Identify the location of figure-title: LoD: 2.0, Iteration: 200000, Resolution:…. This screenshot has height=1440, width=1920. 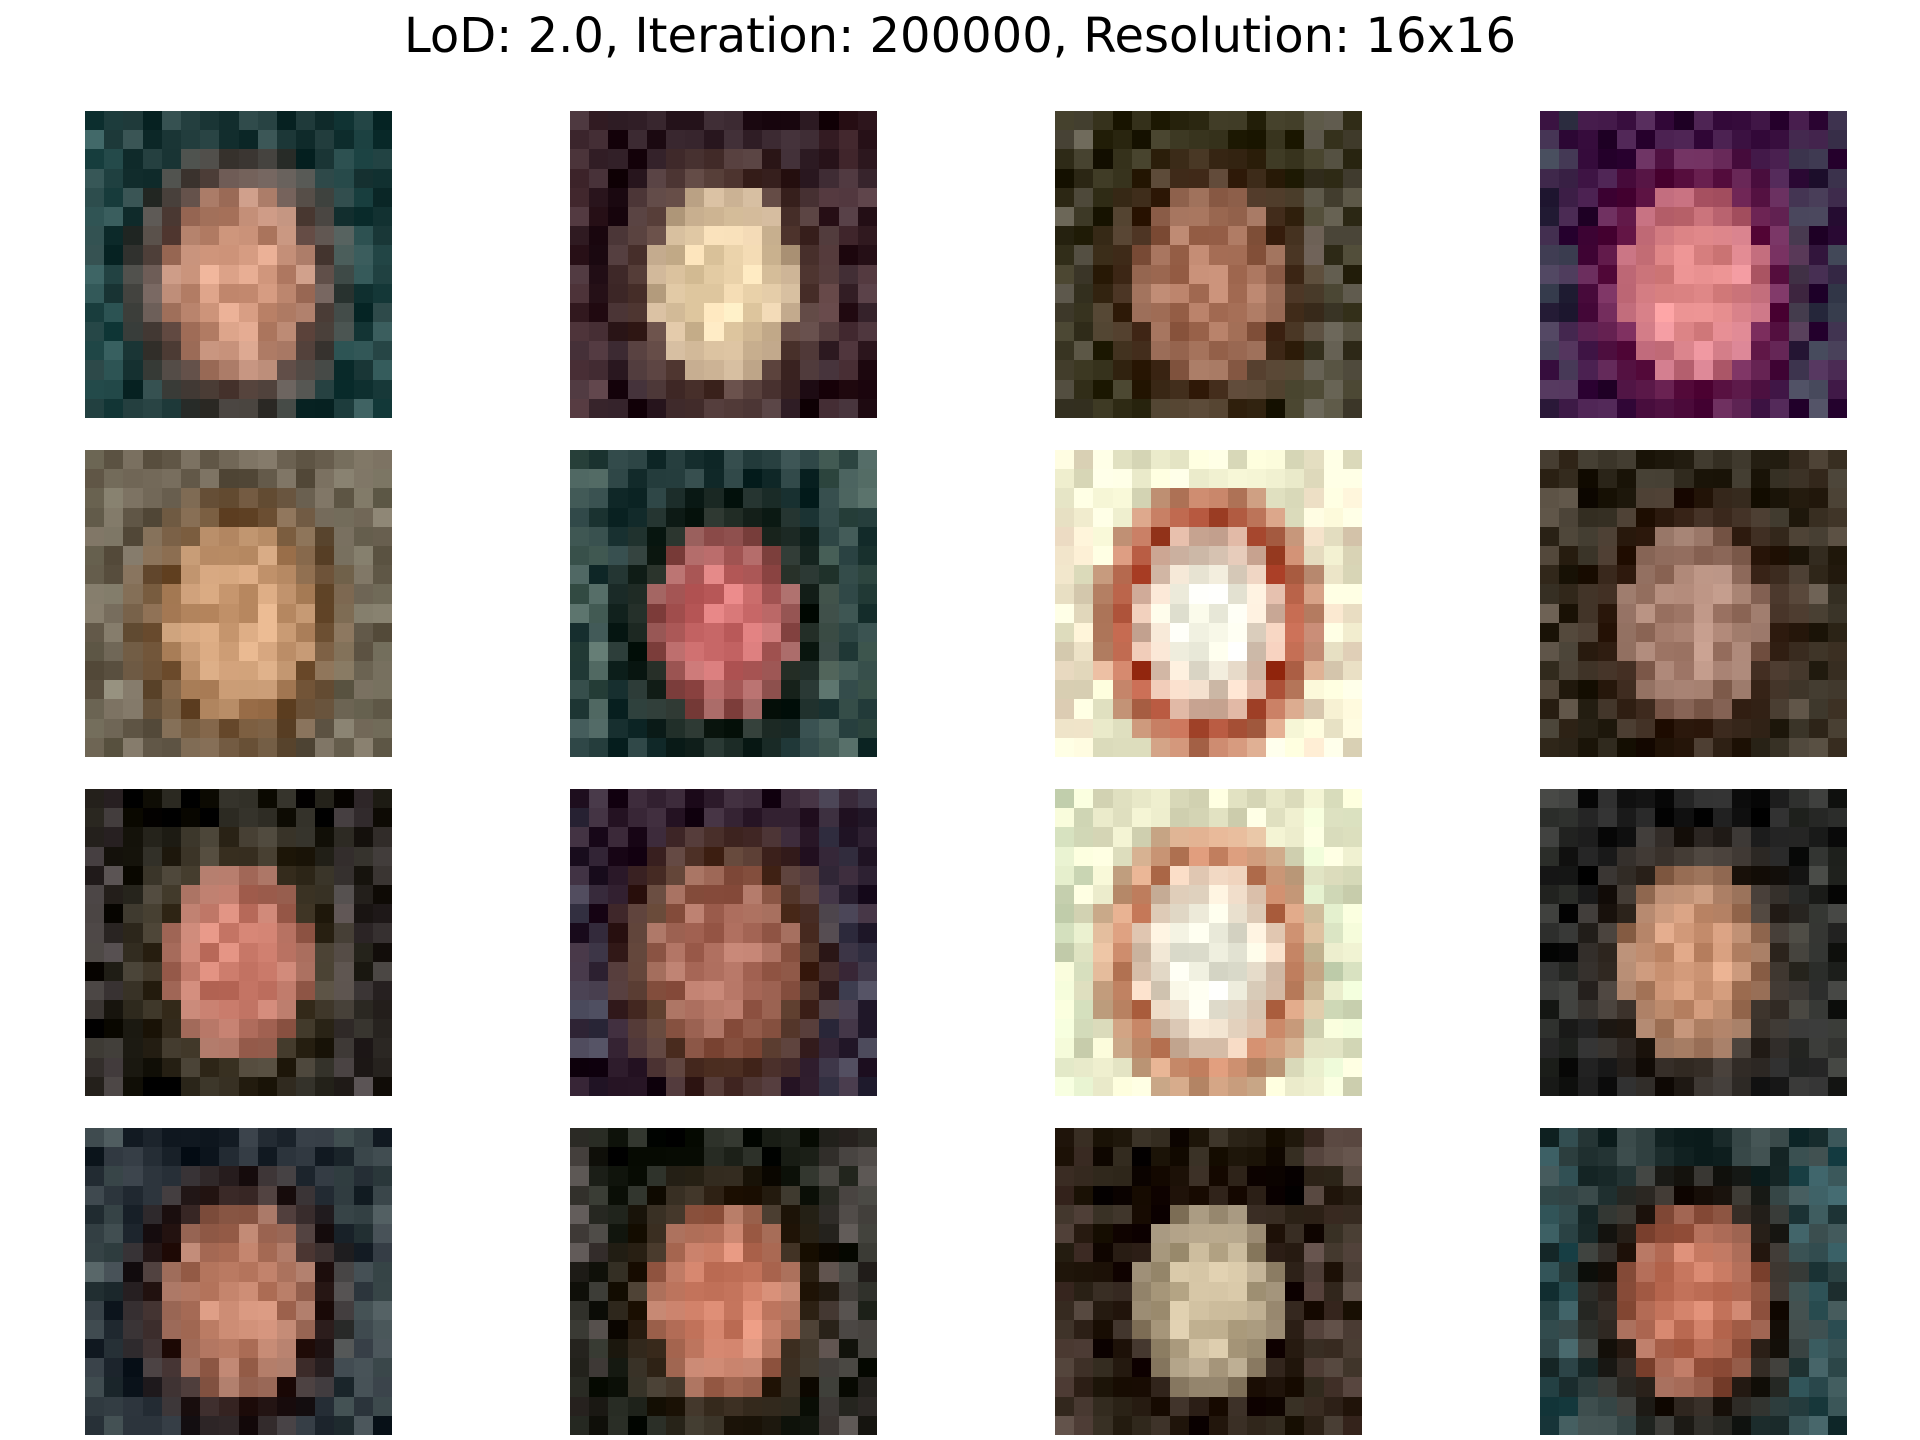
(960, 36).